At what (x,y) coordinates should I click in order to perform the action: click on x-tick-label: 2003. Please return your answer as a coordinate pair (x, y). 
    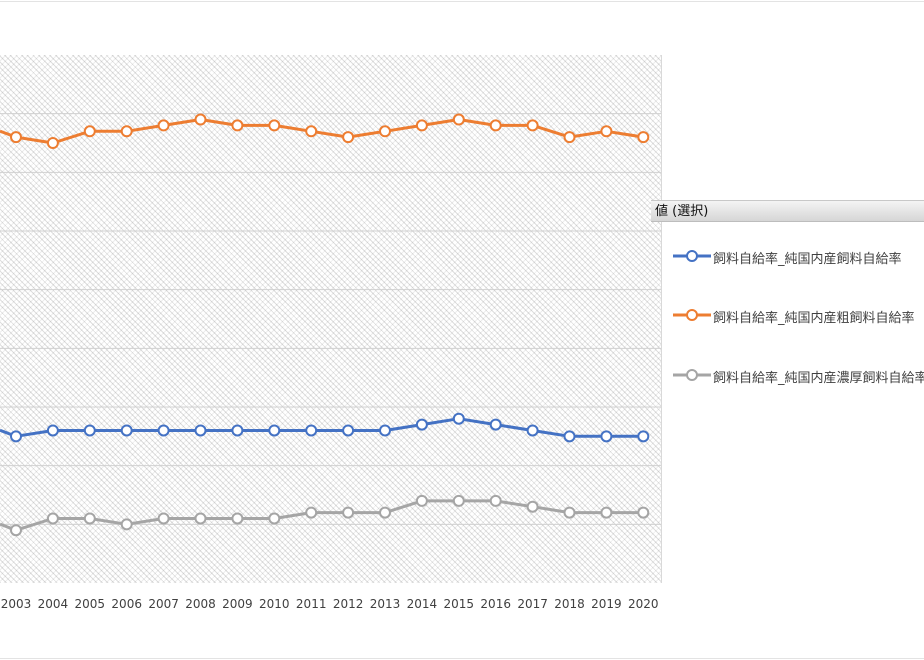
    Looking at the image, I should click on (16, 604).